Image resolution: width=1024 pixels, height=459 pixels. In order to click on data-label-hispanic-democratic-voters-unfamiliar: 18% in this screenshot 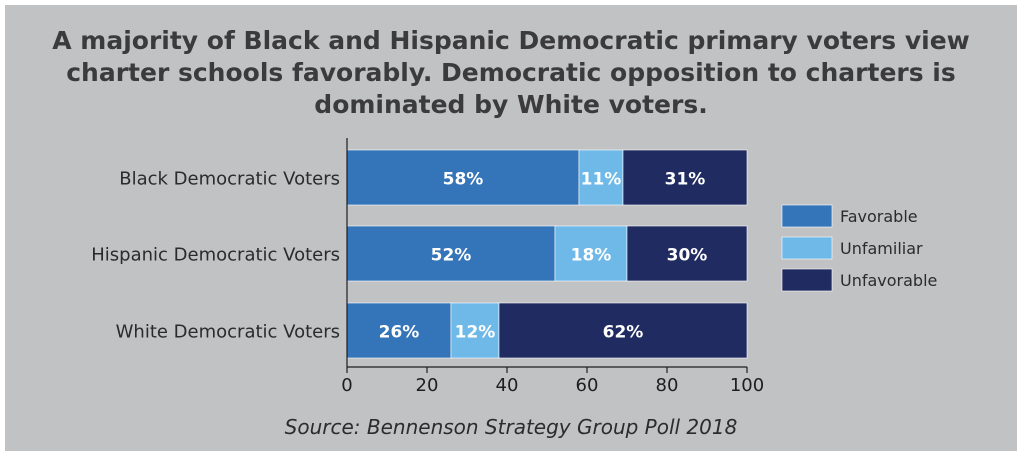, I will do `click(591, 256)`.